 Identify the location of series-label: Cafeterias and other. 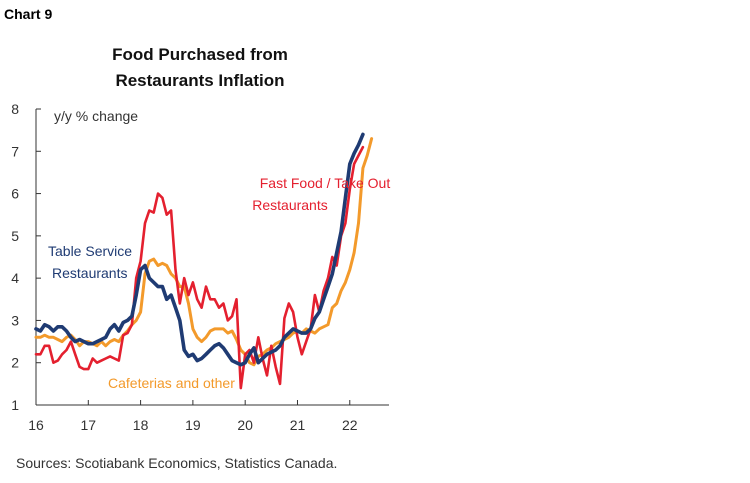
(171, 383).